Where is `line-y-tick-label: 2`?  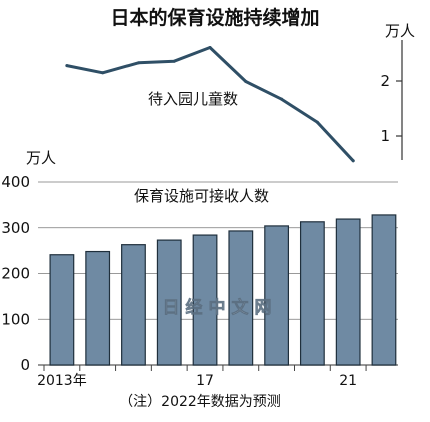 line-y-tick-label: 2 is located at coordinates (385, 81).